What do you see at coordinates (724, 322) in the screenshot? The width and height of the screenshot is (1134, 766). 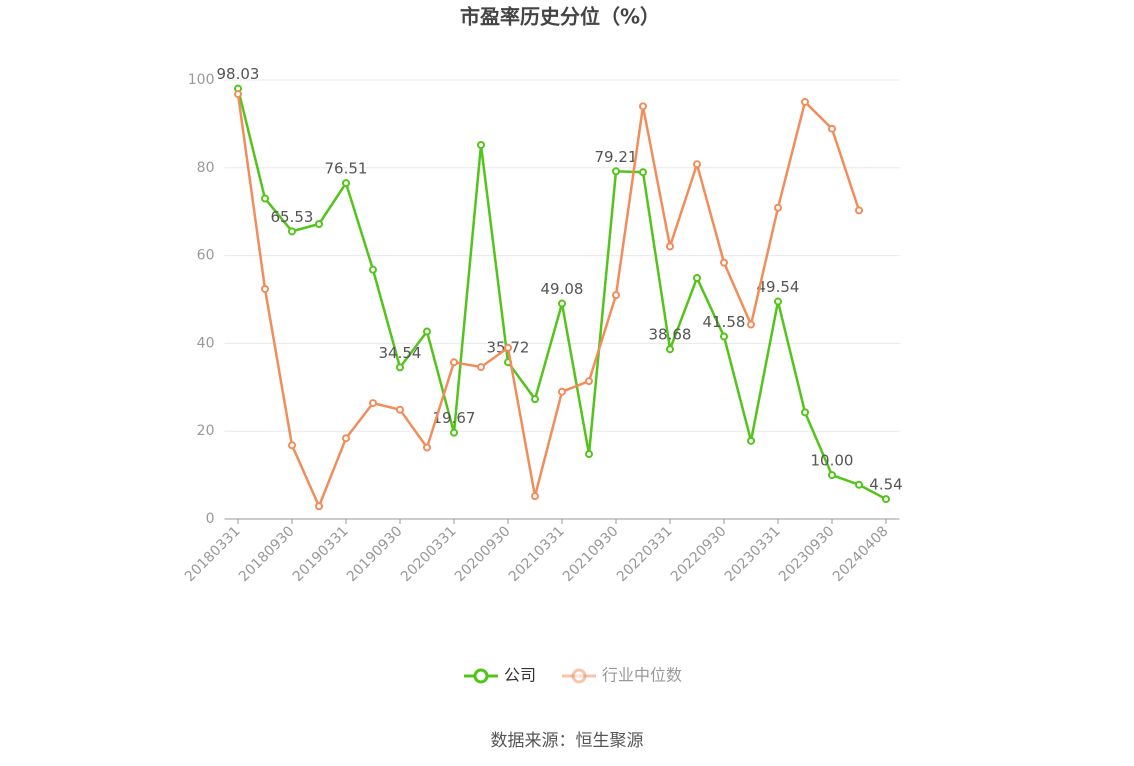 I see `data-label: 41.58` at bounding box center [724, 322].